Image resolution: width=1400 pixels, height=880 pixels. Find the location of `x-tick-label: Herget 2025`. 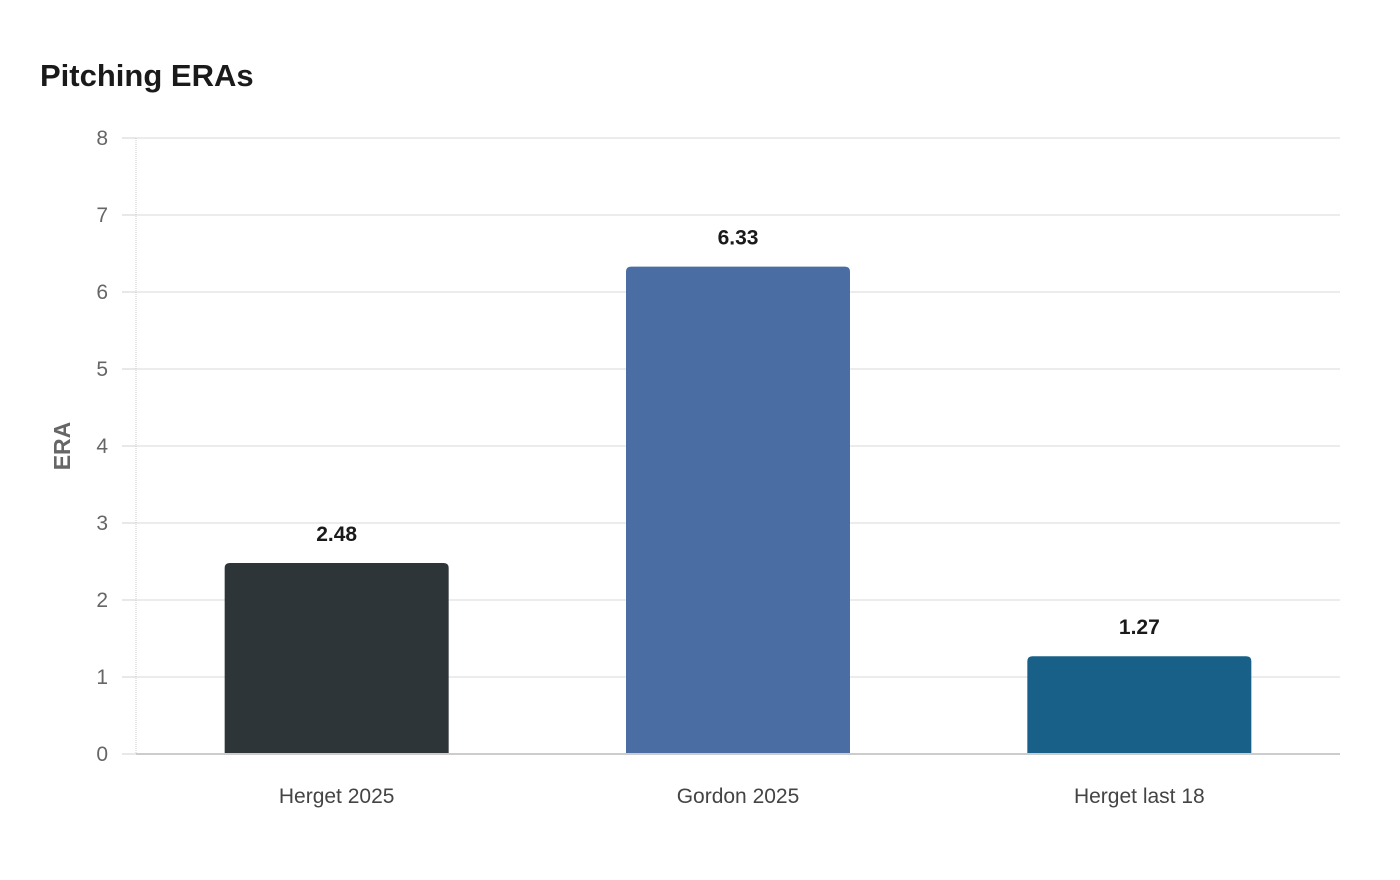

x-tick-label: Herget 2025 is located at coordinates (337, 796).